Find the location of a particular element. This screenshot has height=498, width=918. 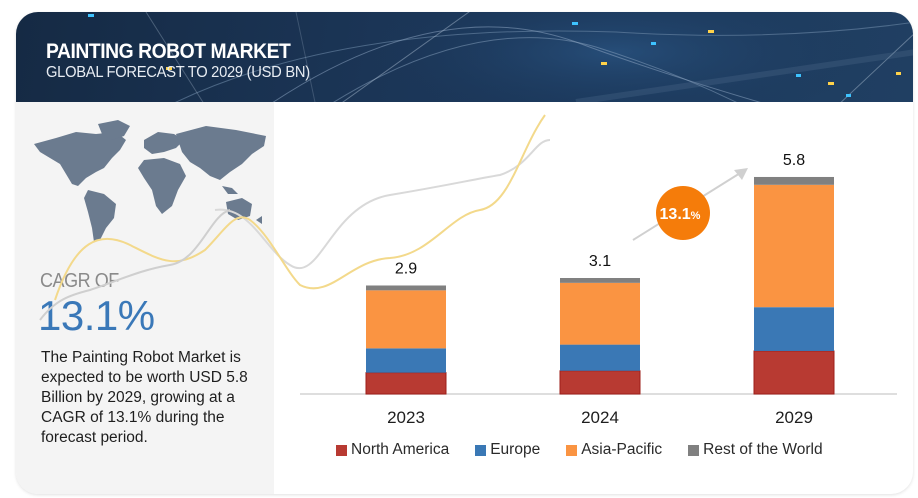

page-subtitle: GLOBAL FORECAST TO 2029 (USD BN) is located at coordinates (178, 72).